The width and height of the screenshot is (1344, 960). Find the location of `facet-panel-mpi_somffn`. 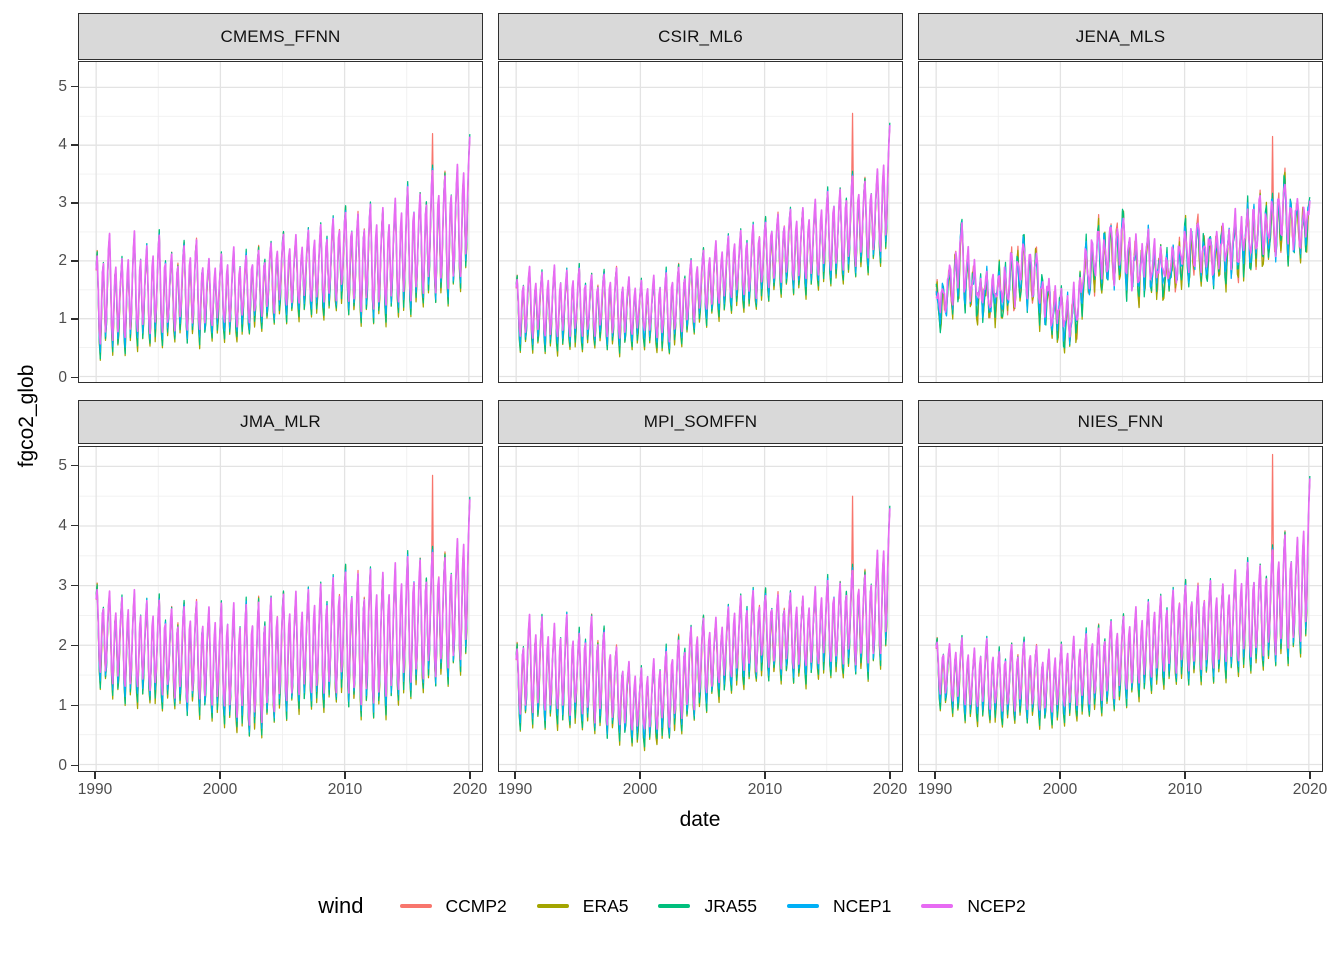

facet-panel-mpi_somffn is located at coordinates (700, 609).